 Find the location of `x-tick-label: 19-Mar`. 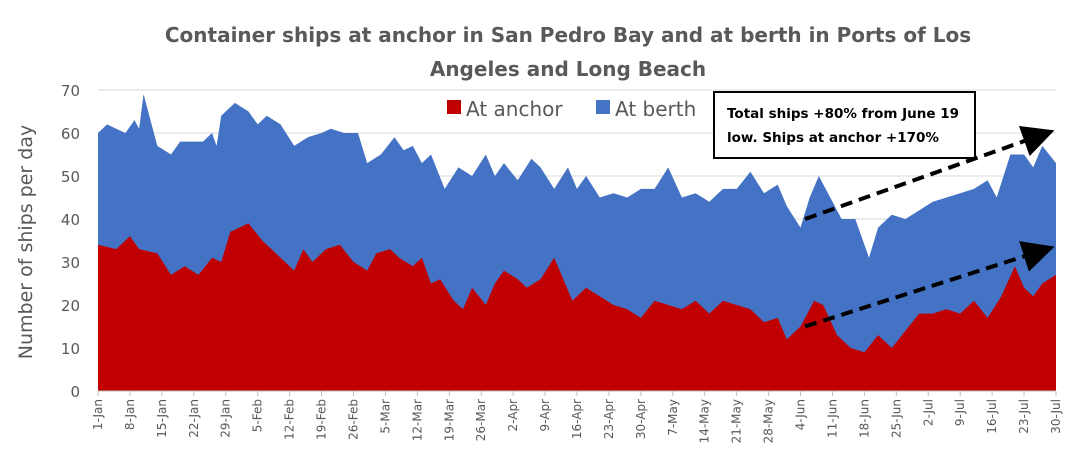

x-tick-label: 19-Mar is located at coordinates (449, 420).